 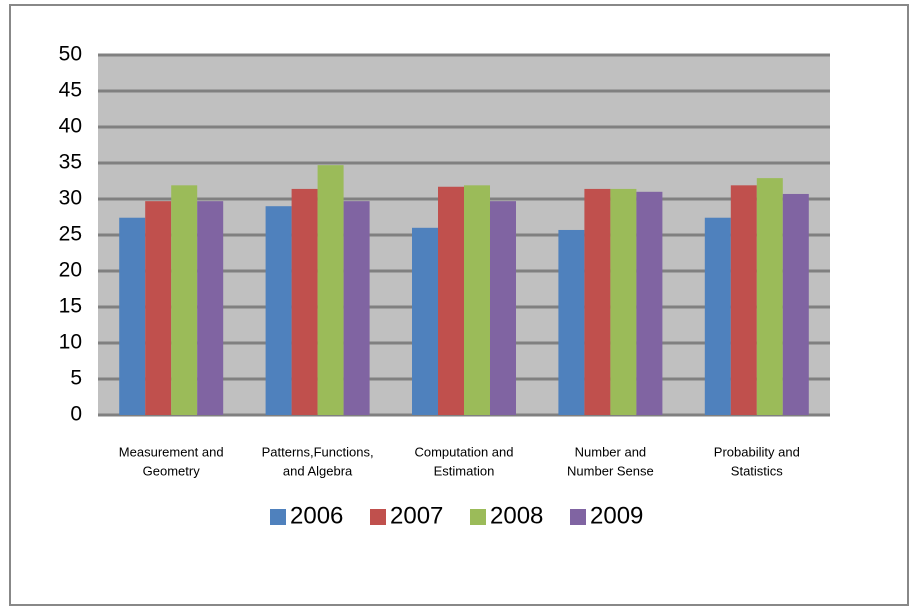 What do you see at coordinates (70, 270) in the screenshot?
I see `y-tick-label: 20` at bounding box center [70, 270].